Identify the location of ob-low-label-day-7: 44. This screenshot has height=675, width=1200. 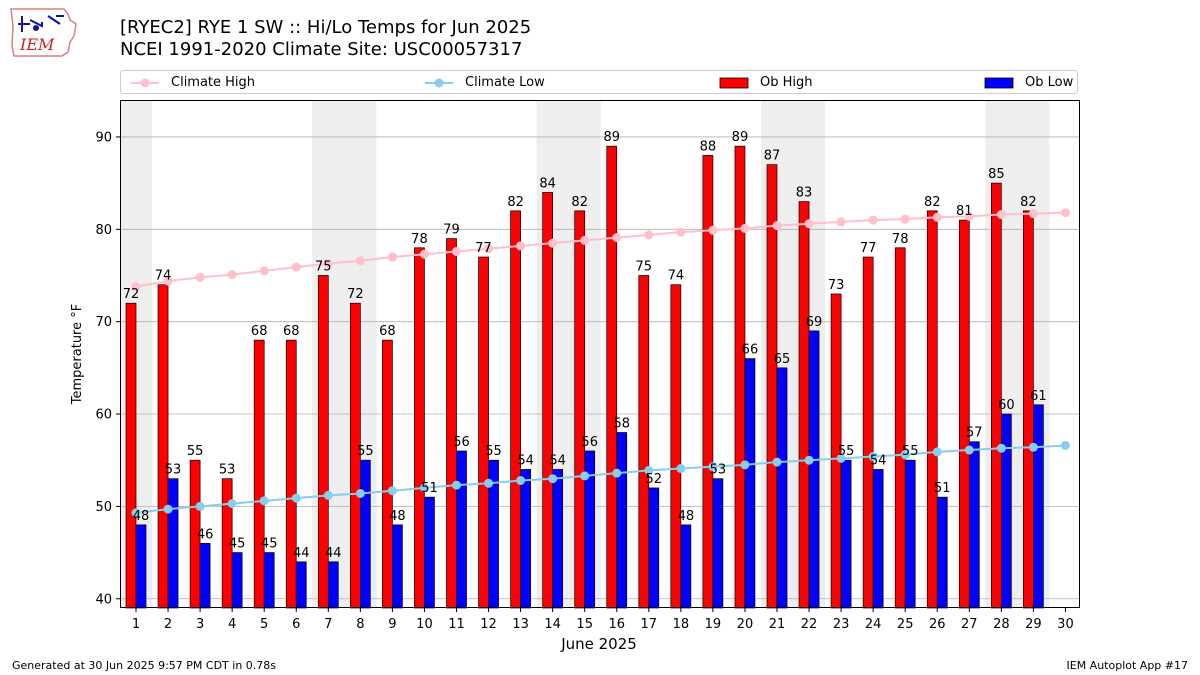
(333, 553).